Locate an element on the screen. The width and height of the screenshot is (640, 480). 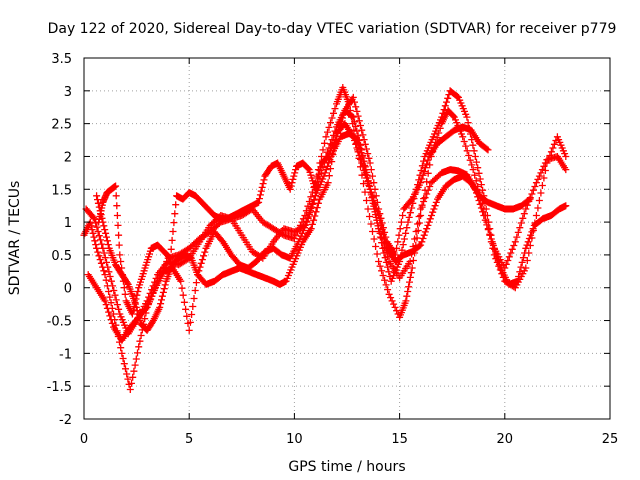
y-tick-label: 0 is located at coordinates (68, 289).